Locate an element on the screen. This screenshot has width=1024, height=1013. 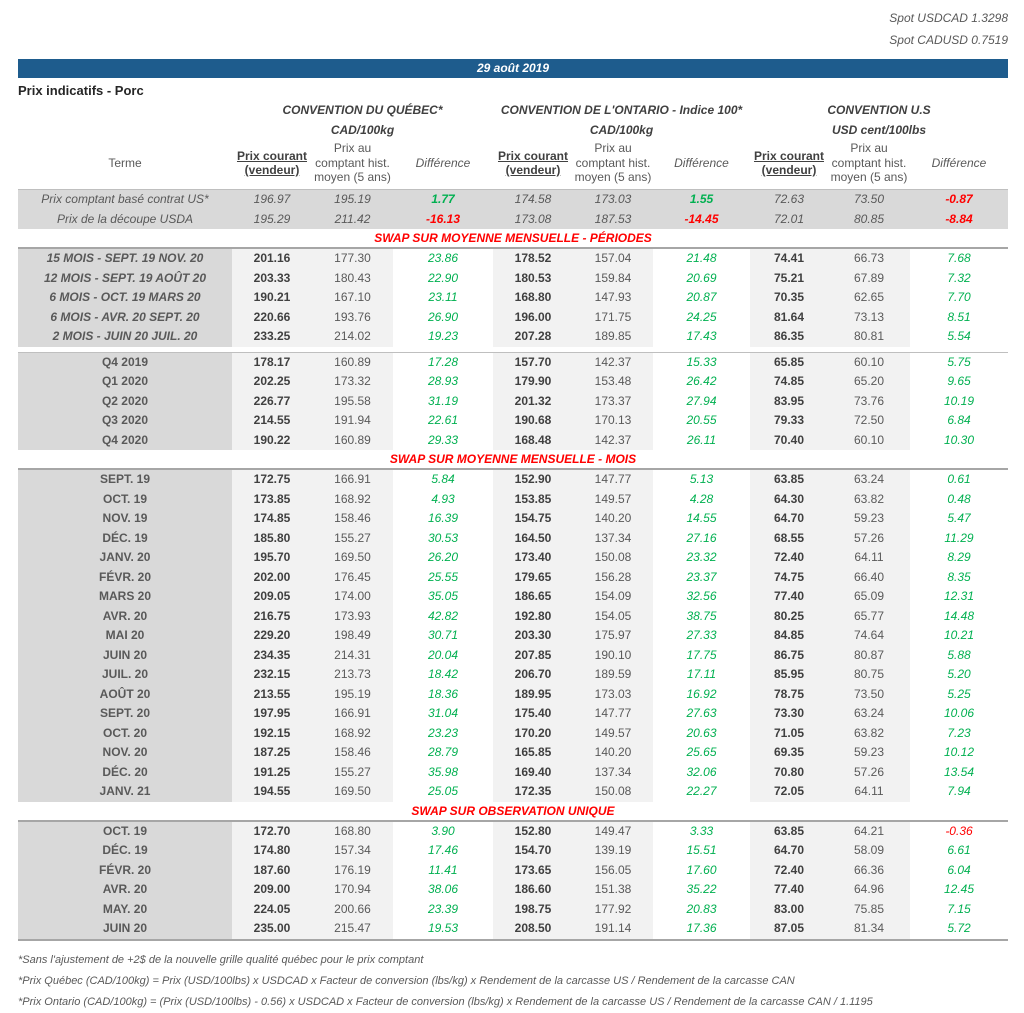
hist-price-cell: 147.93 is located at coordinates (613, 298).